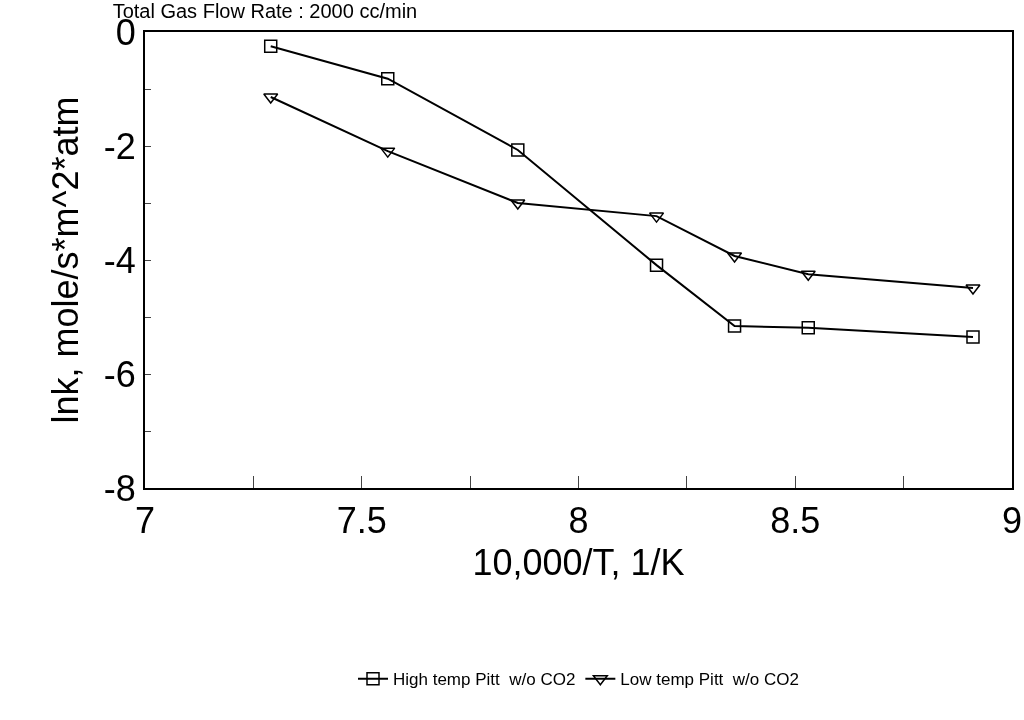  What do you see at coordinates (484, 680) in the screenshot?
I see `legend-label: High temp Pitt w/o CO2` at bounding box center [484, 680].